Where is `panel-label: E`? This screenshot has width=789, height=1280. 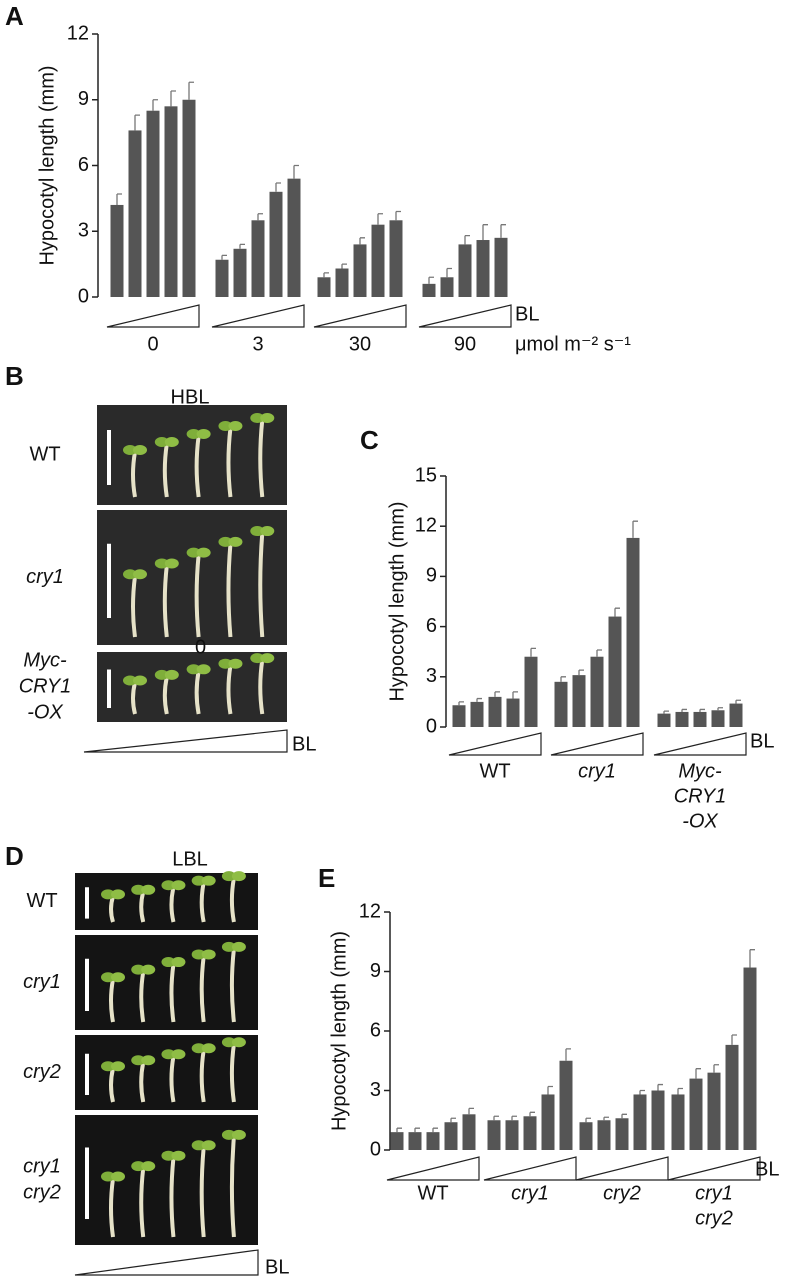
panel-label: E is located at coordinates (326, 878).